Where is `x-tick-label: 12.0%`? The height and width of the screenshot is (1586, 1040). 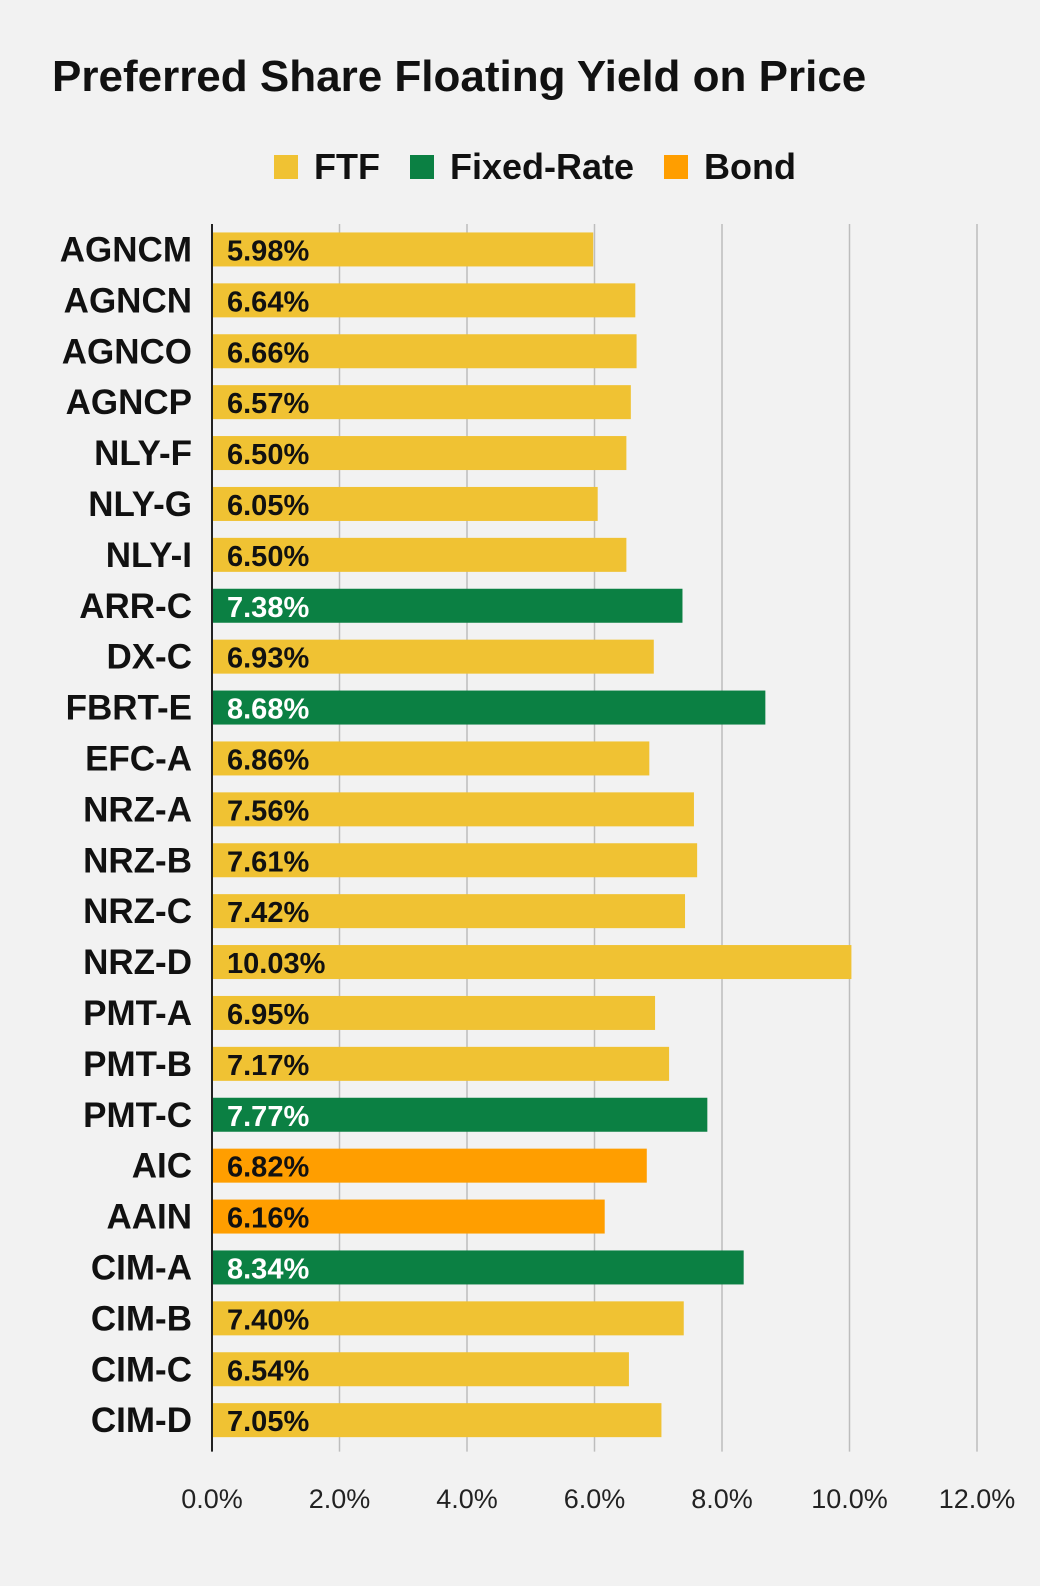 x-tick-label: 12.0% is located at coordinates (977, 1499).